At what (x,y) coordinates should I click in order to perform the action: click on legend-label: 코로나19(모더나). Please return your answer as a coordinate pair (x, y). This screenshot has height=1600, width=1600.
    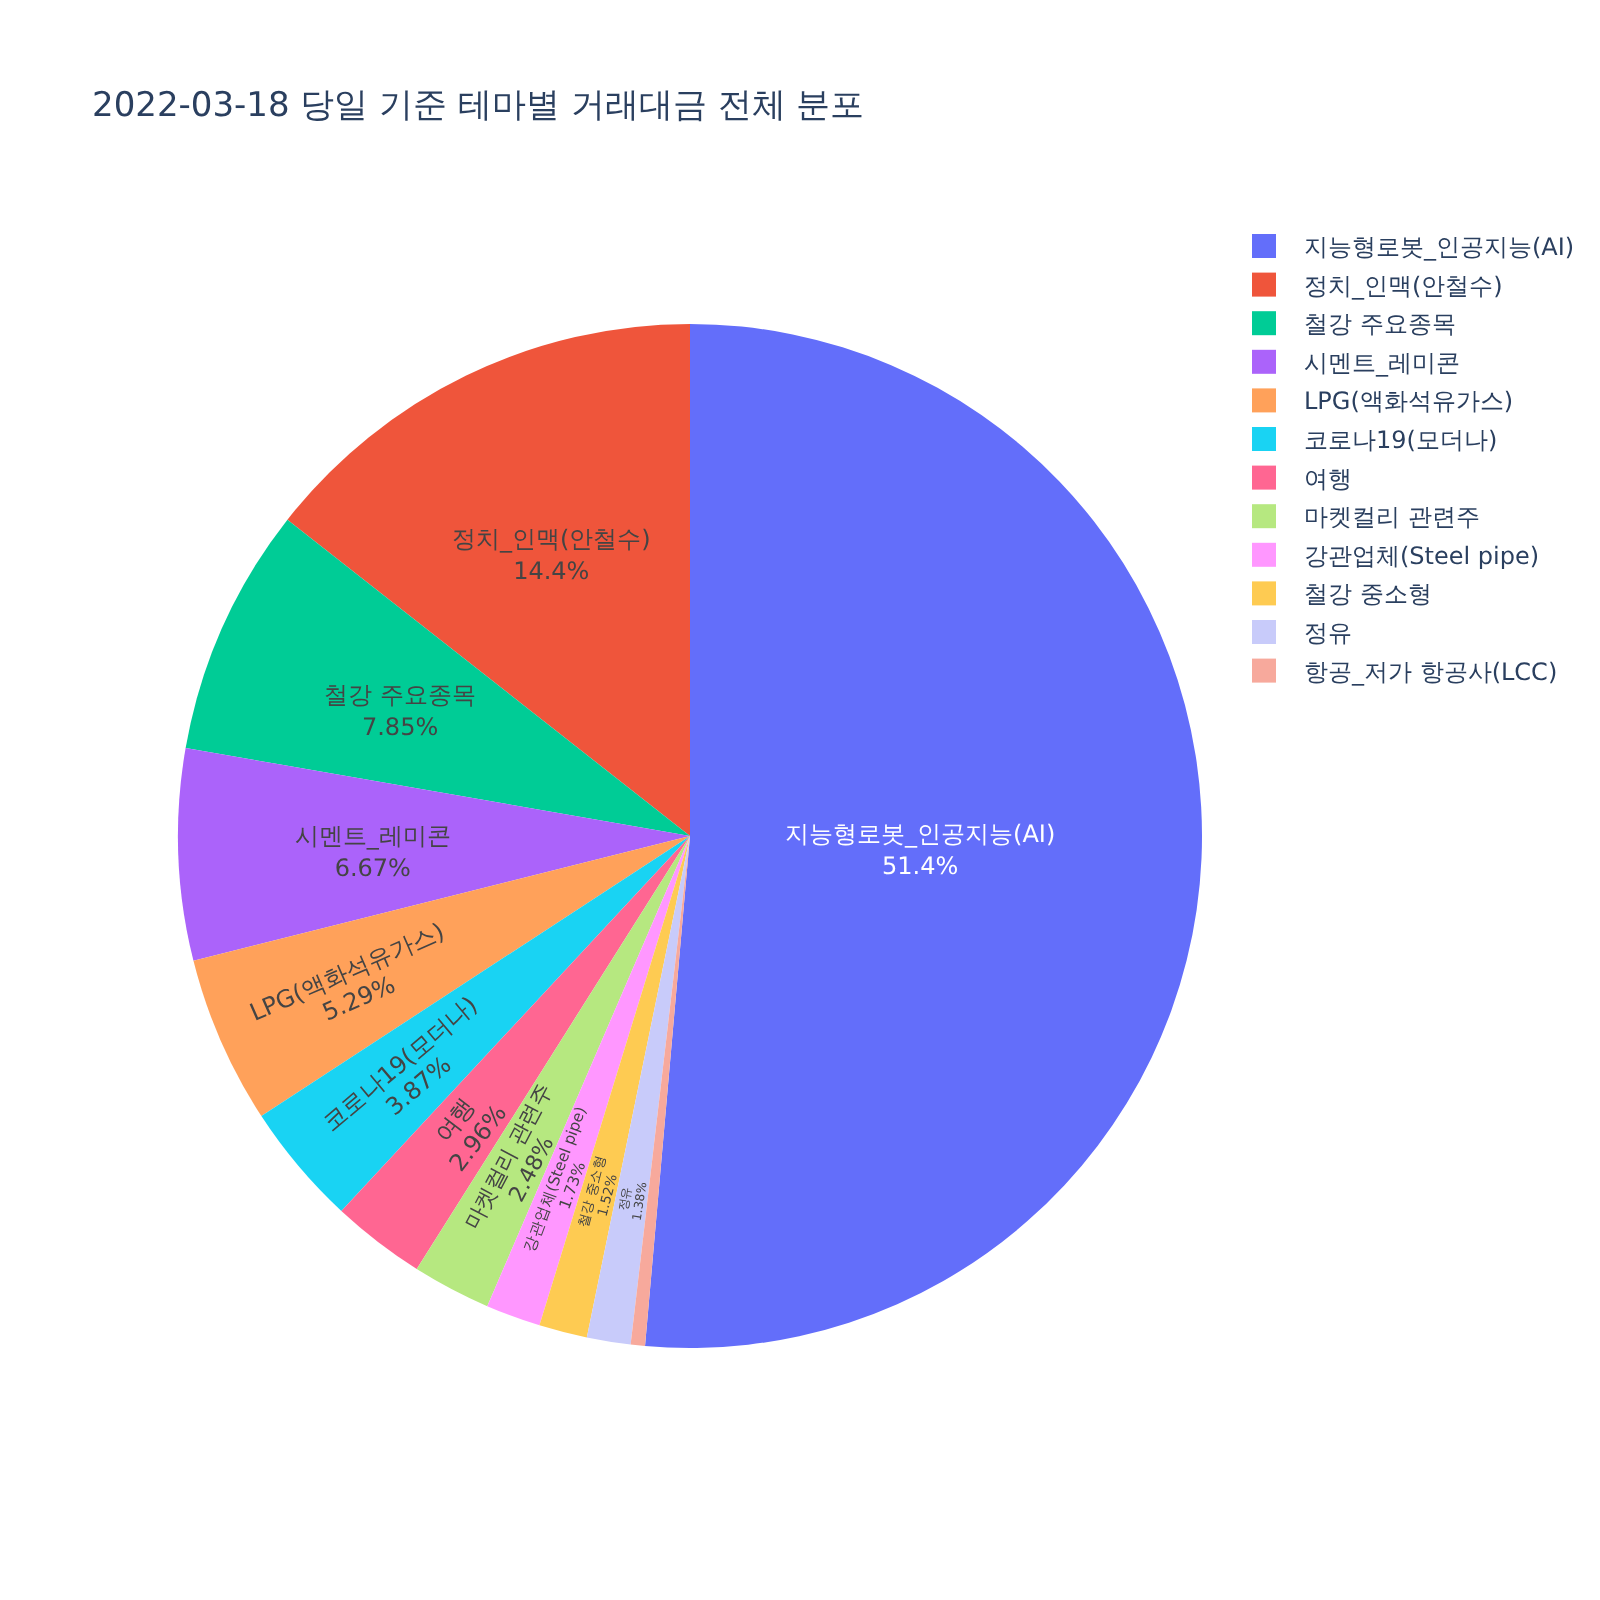
    Looking at the image, I should click on (1401, 440).